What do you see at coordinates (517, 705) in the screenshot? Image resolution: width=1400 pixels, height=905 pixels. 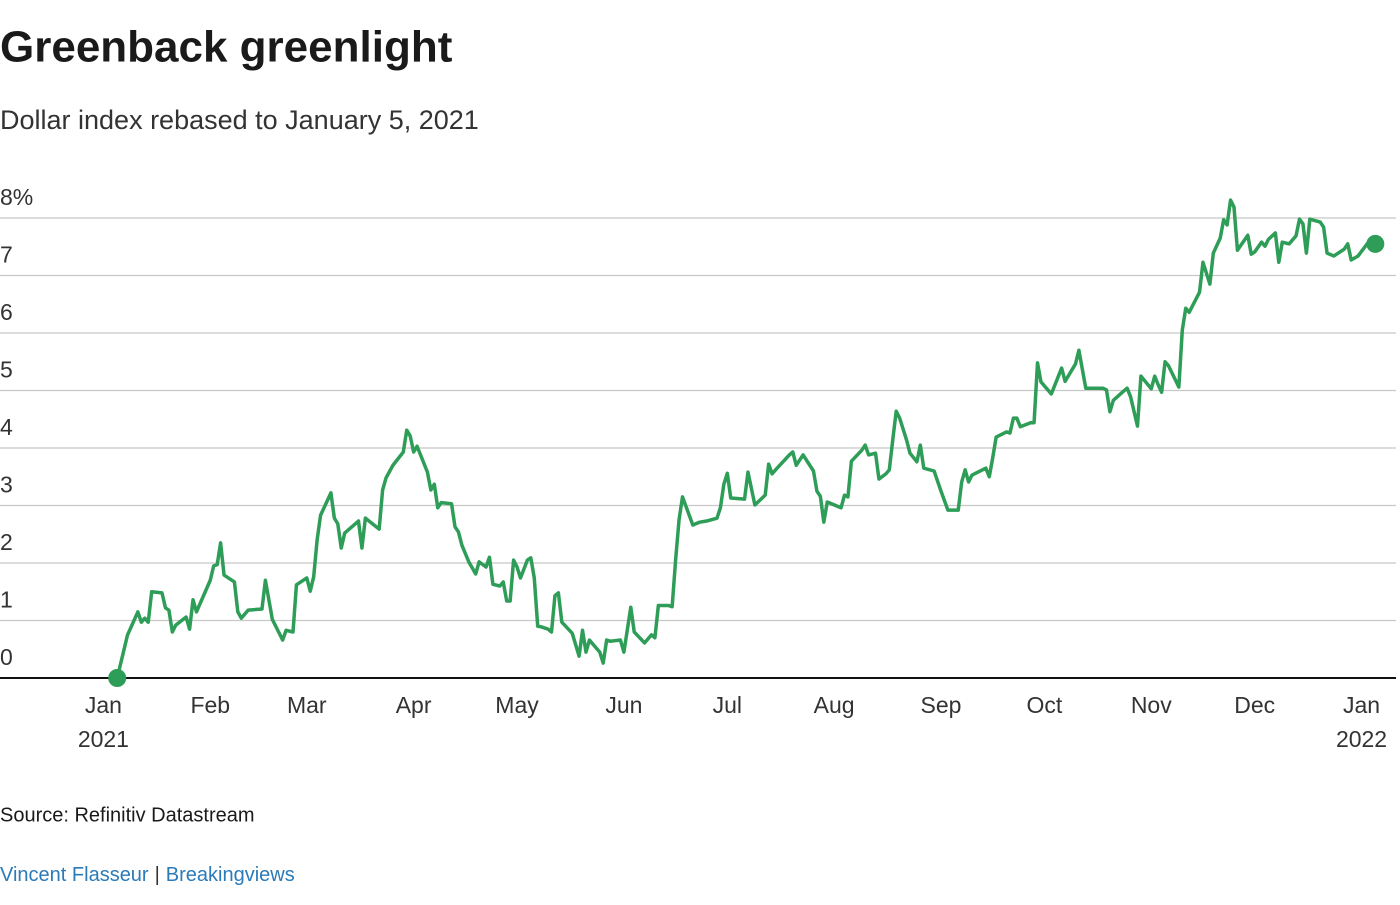 I see `x-tick-label: May` at bounding box center [517, 705].